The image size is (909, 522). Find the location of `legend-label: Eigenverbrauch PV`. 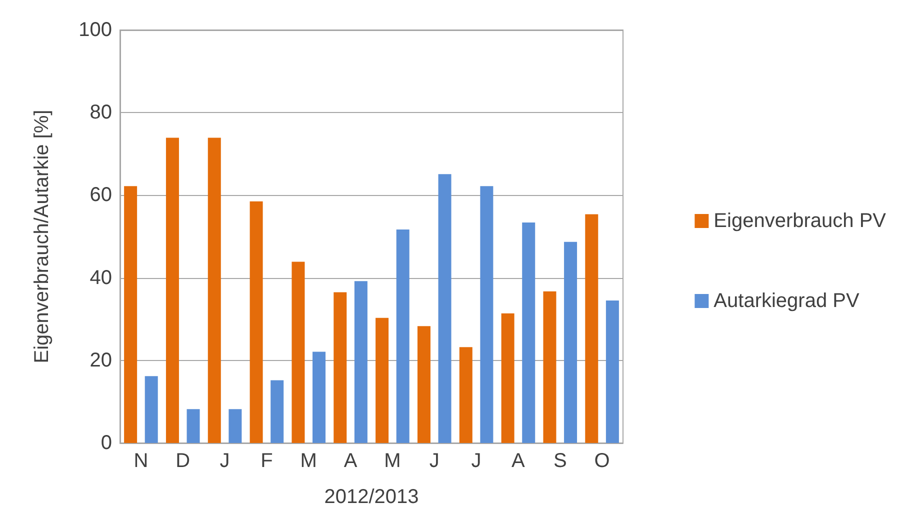

legend-label: Eigenverbrauch PV is located at coordinates (800, 221).